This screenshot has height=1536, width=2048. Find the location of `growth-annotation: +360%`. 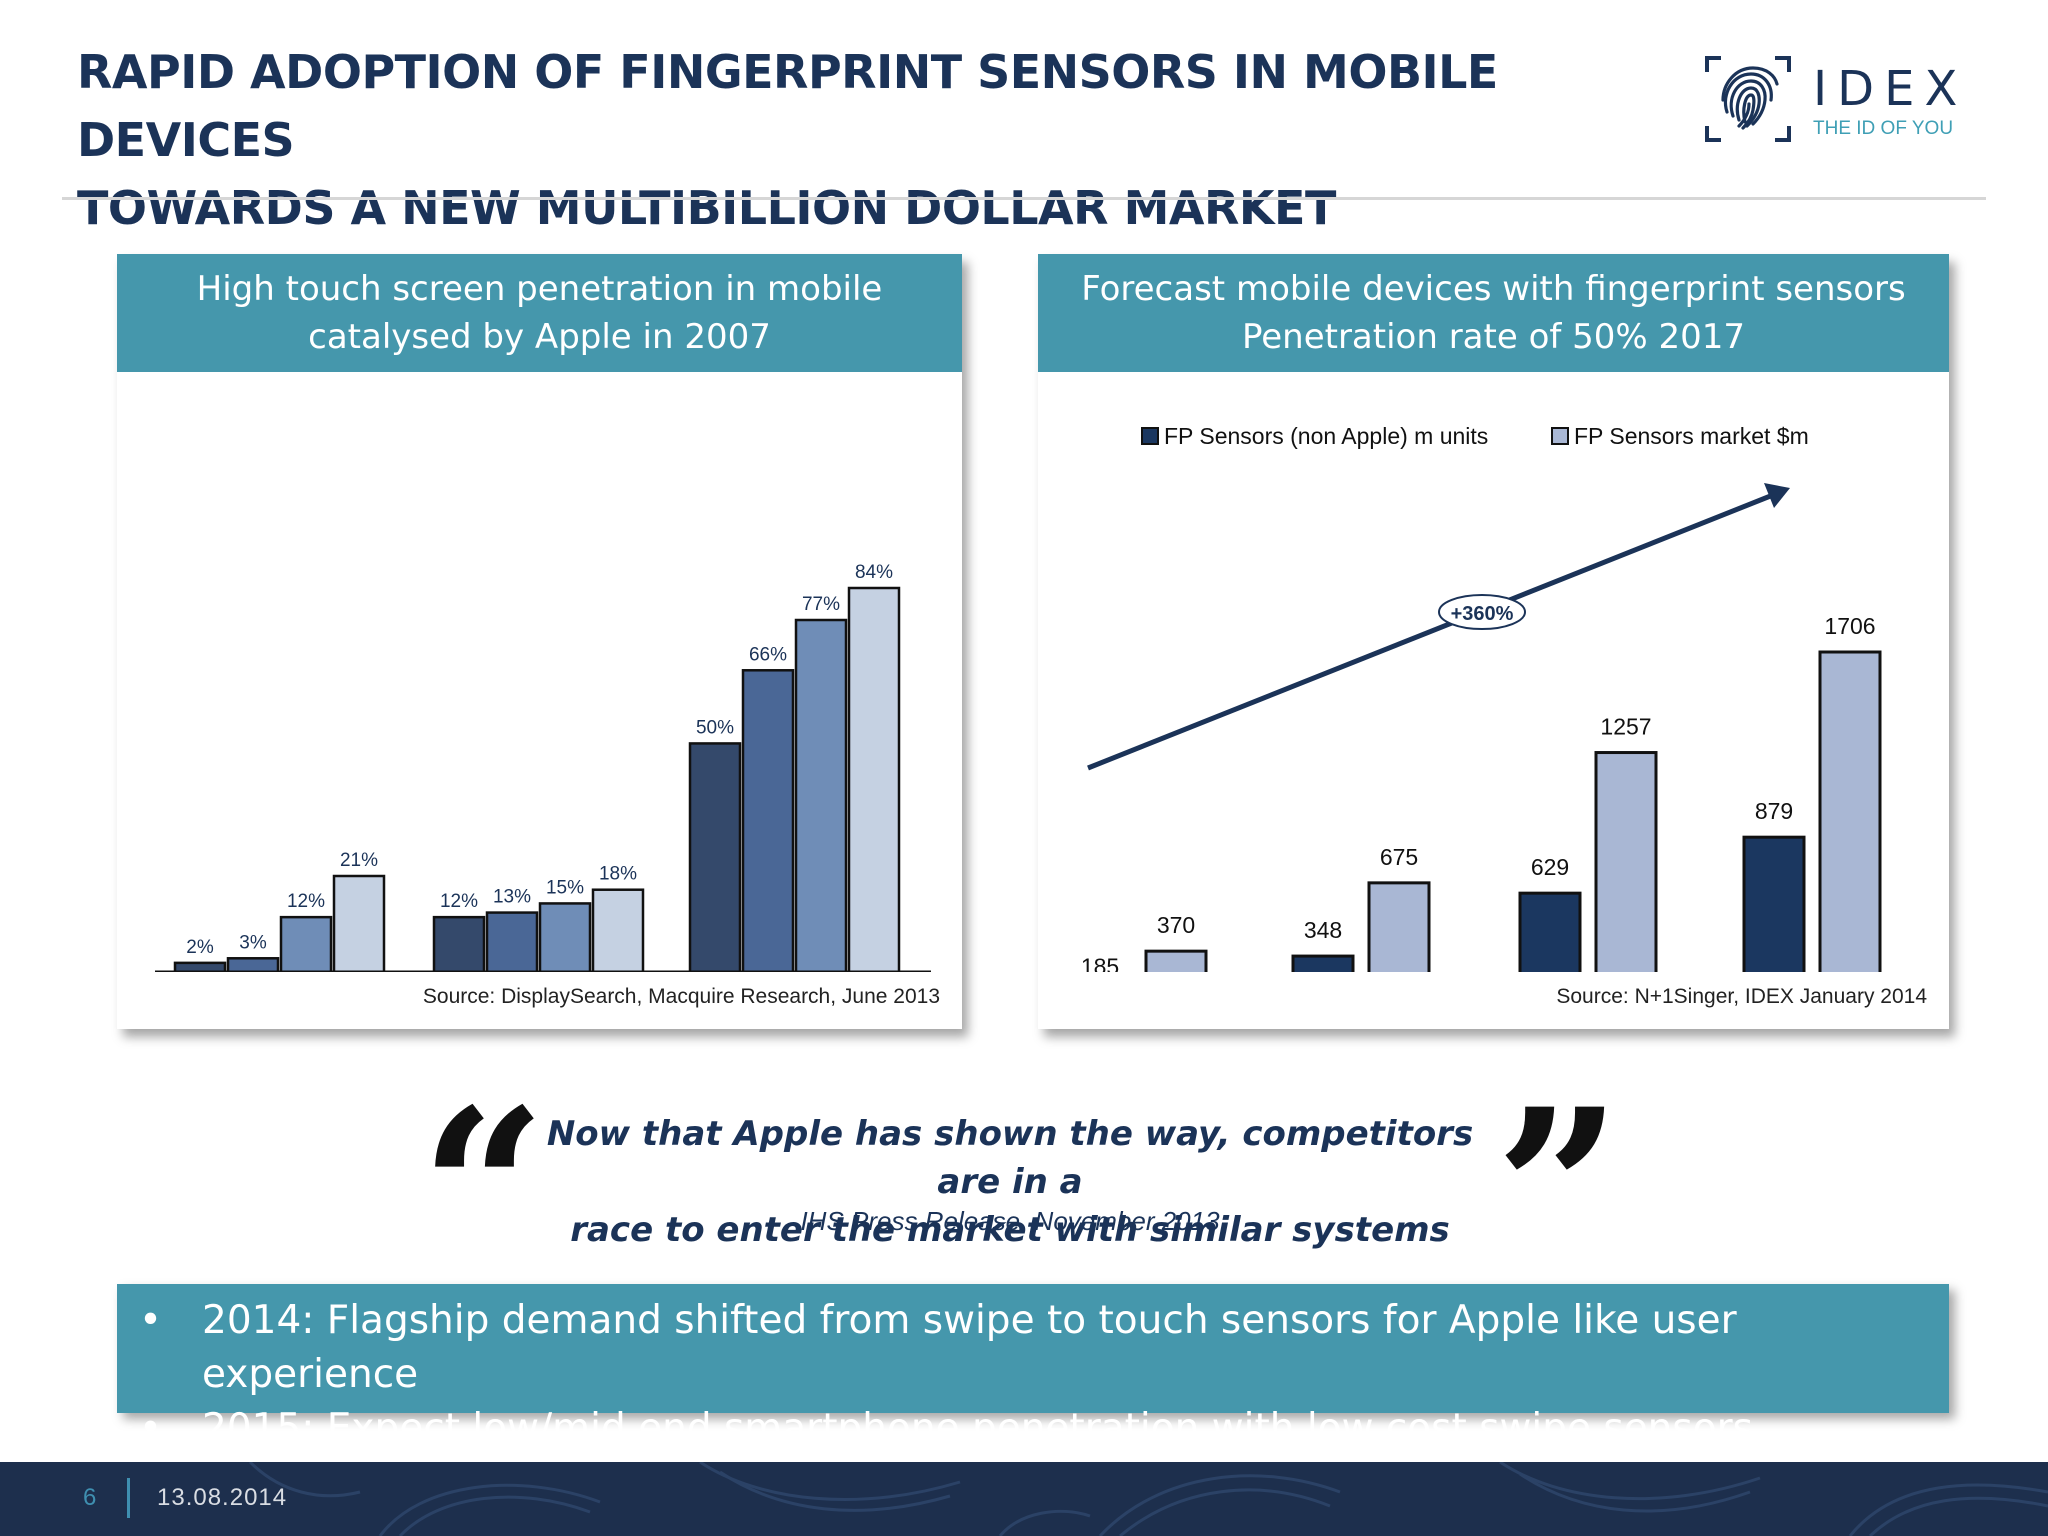

growth-annotation: +360% is located at coordinates (1482, 614).